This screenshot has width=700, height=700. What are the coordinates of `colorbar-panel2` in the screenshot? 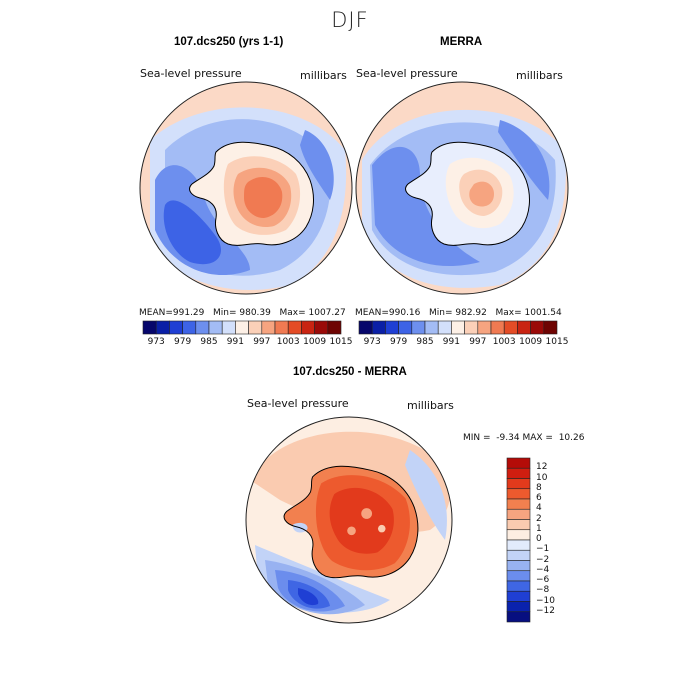 It's located at (458, 327).